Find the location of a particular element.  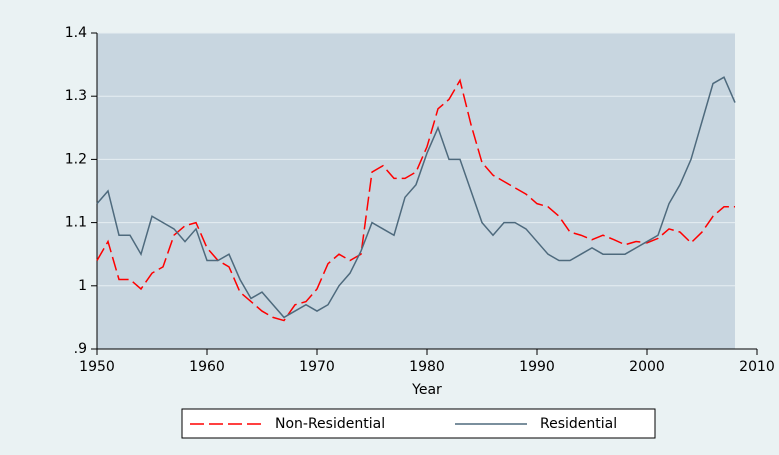

x-axis-label: Year is located at coordinates (426, 390).